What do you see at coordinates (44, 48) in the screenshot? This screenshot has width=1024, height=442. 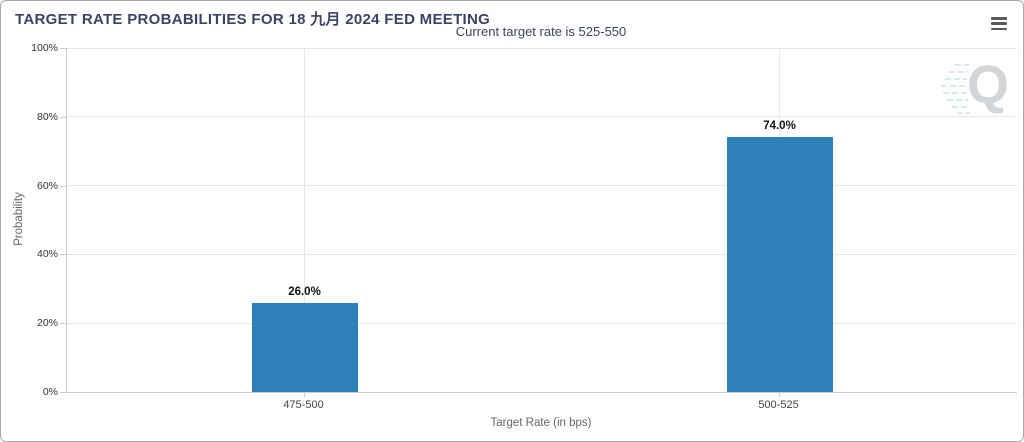 I see `y-axis-tick-label: 100%` at bounding box center [44, 48].